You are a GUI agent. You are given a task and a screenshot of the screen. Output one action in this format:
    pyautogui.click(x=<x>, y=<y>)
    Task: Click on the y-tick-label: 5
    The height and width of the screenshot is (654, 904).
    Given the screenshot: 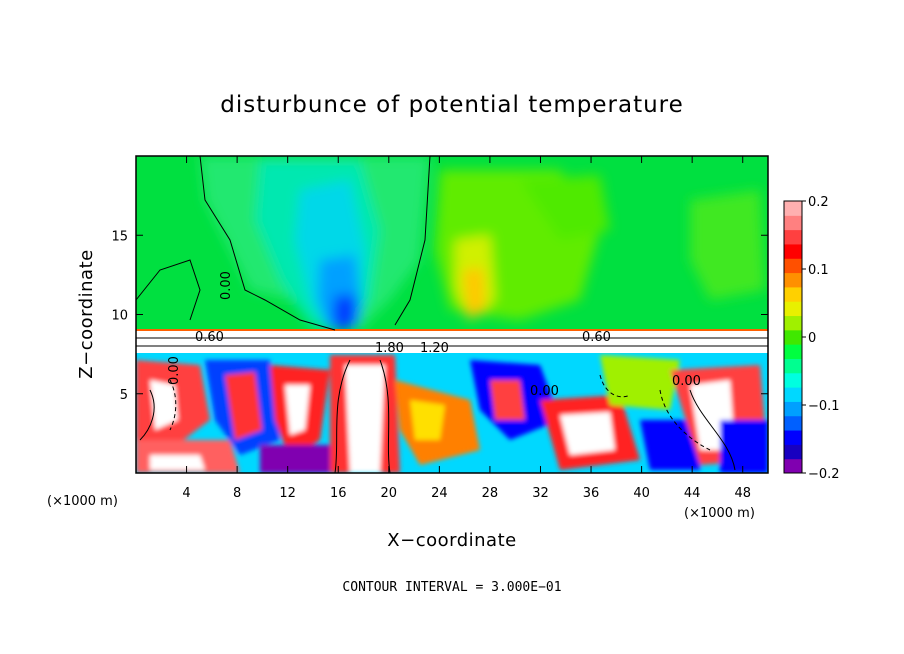 What is the action you would take?
    pyautogui.click(x=124, y=395)
    